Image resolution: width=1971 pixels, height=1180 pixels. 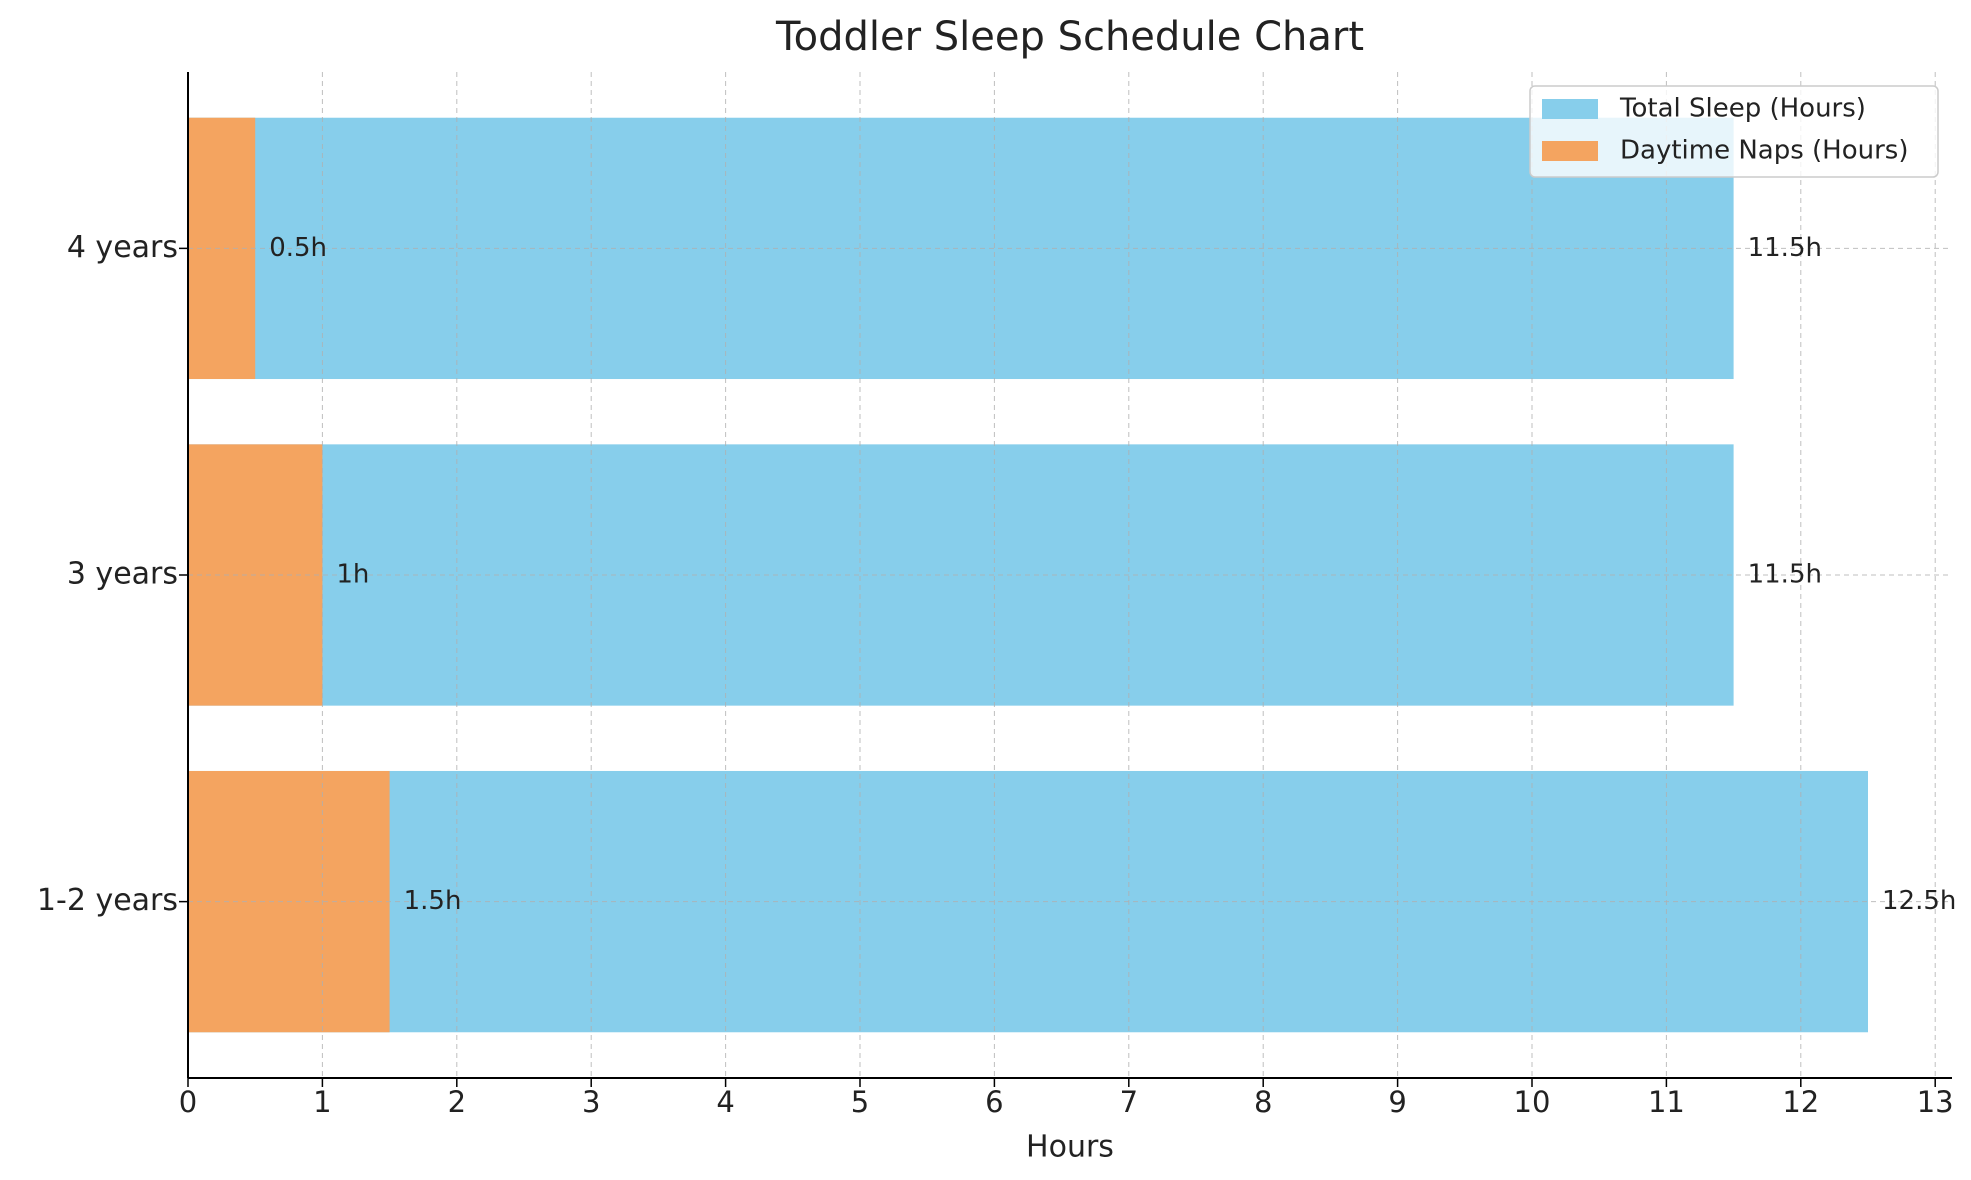 What do you see at coordinates (1764, 151) in the screenshot?
I see `legend-label: Daytime Naps (Hours)` at bounding box center [1764, 151].